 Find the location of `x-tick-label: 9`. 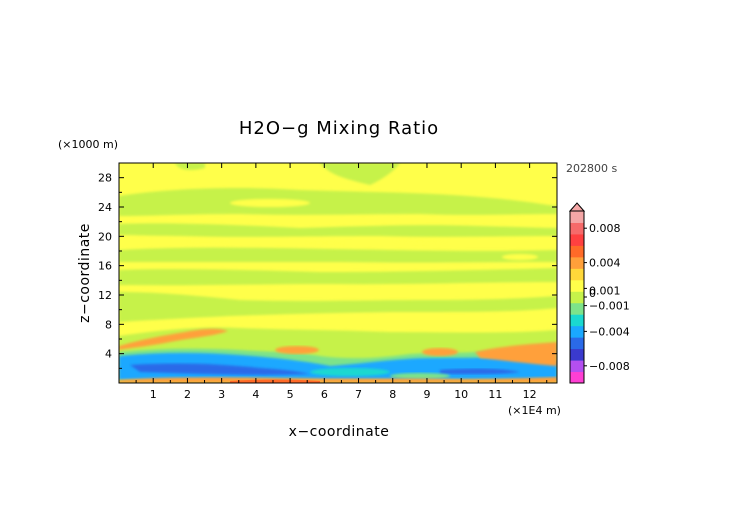

x-tick-label: 9 is located at coordinates (426, 394).